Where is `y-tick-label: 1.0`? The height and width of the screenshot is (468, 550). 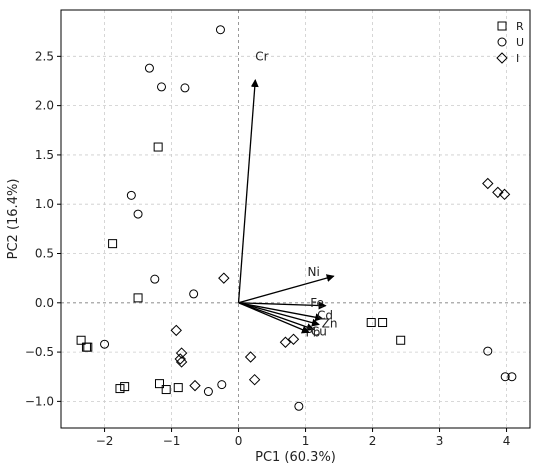
y-tick-label: 1.0 is located at coordinates (44, 204).